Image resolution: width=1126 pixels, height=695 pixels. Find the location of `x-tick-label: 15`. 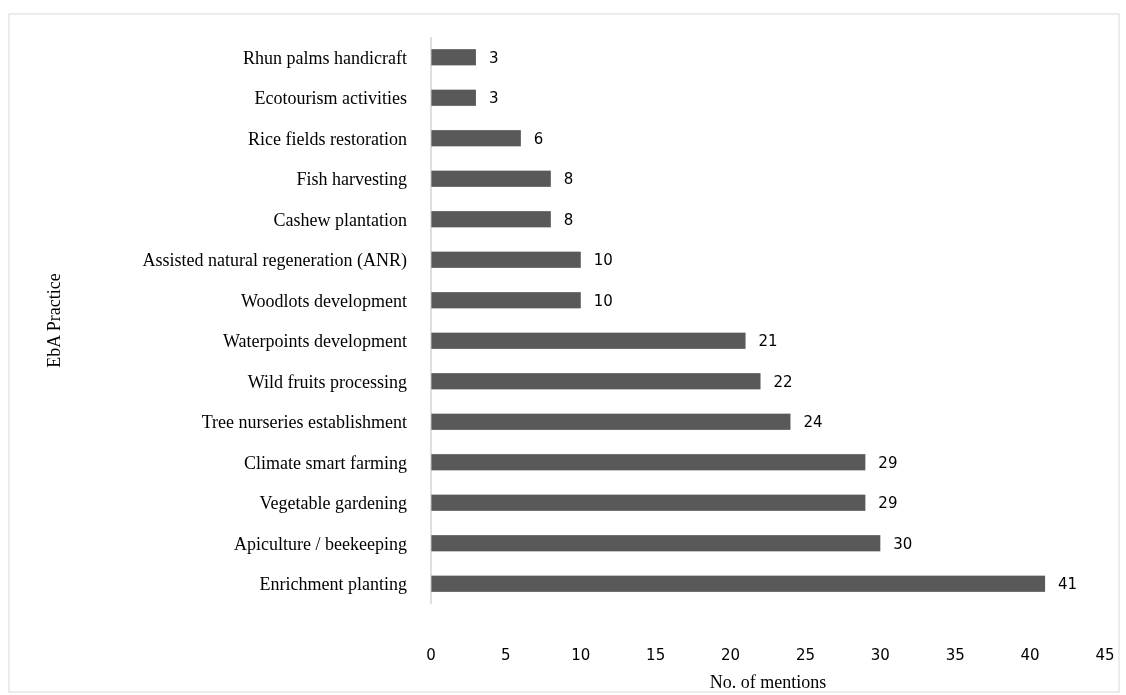

x-tick-label: 15 is located at coordinates (656, 655).